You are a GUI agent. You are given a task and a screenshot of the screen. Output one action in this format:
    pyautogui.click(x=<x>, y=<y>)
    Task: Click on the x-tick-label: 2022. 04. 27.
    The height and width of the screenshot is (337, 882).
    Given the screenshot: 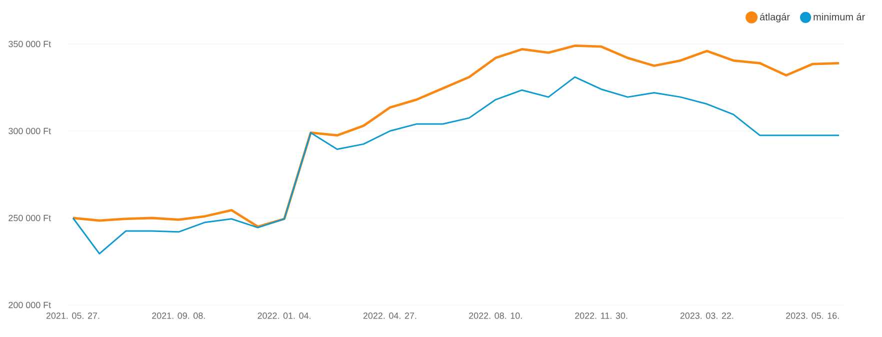 What is the action you would take?
    pyautogui.click(x=389, y=315)
    